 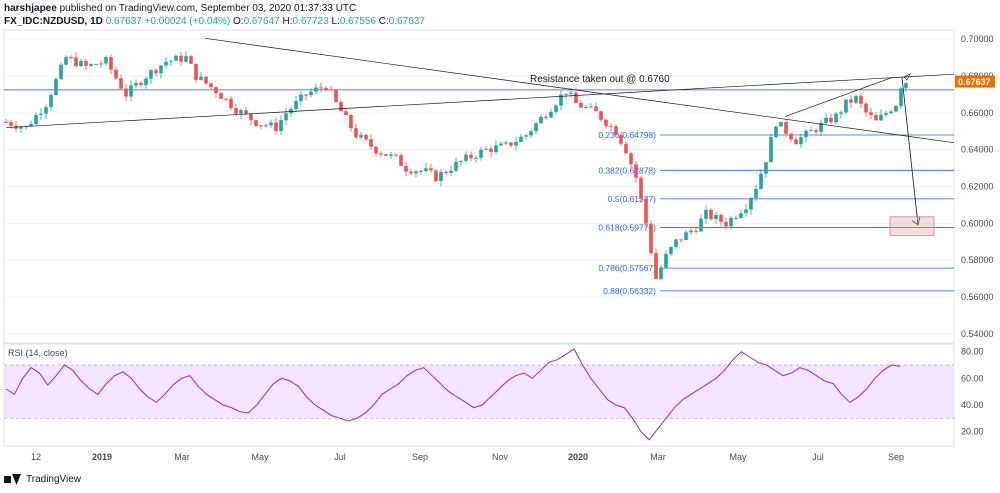 What do you see at coordinates (627, 135) in the screenshot?
I see `fib-level-label: 0.236(0.64798)` at bounding box center [627, 135].